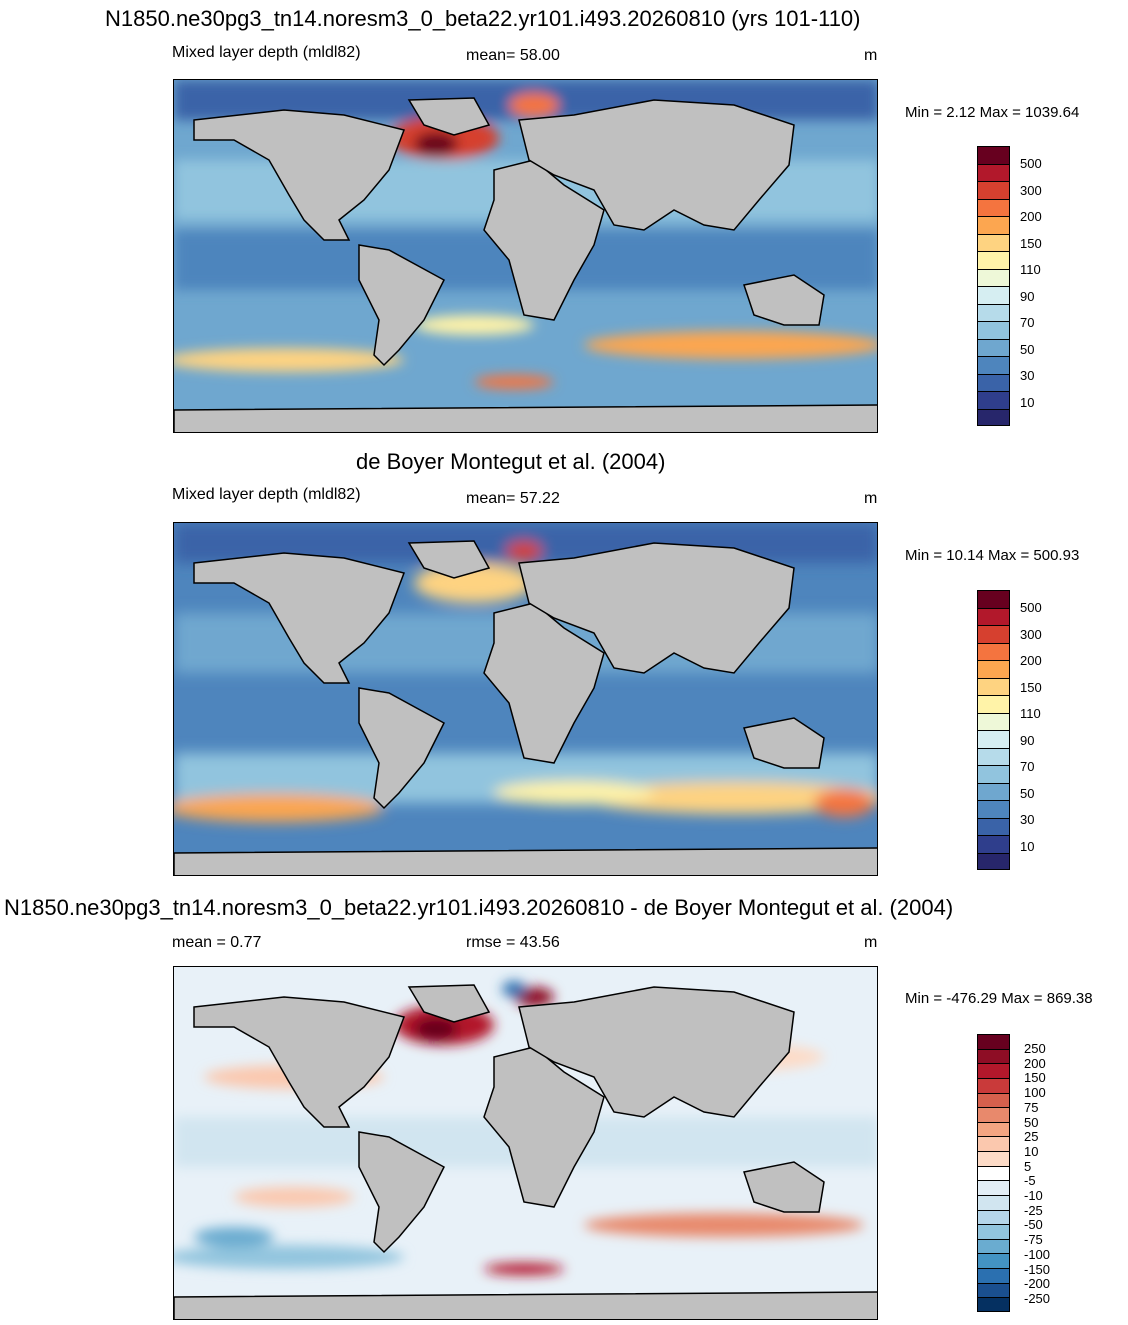 This screenshot has height=1325, width=1128. I want to click on panel3-colorbar, so click(993, 1173).